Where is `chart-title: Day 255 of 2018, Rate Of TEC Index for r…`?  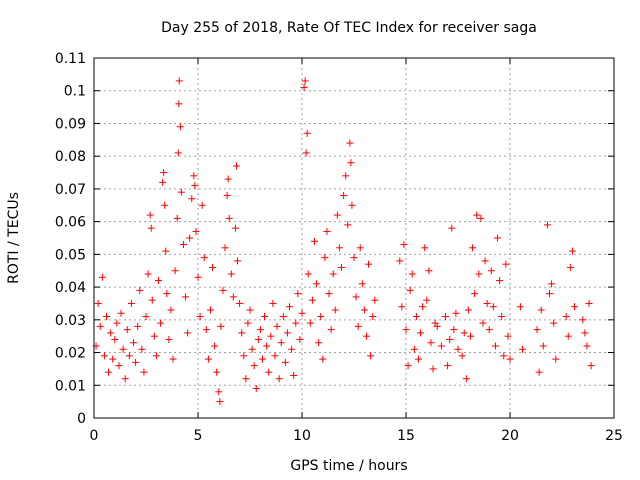
chart-title: Day 255 of 2018, Rate Of TEC Index for r… is located at coordinates (349, 28).